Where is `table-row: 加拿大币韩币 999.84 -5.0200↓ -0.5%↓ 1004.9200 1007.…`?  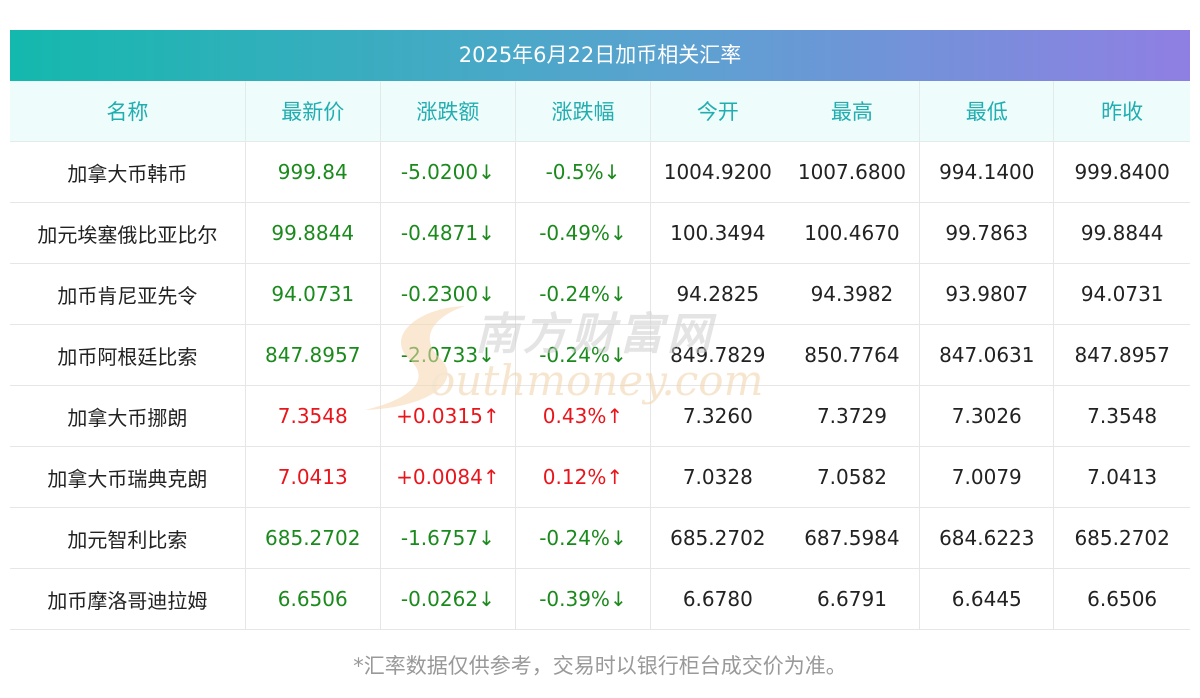
table-row: 加拿大币韩币 999.84 -5.0200↓ -0.5%↓ 1004.9200 1007.… is located at coordinates (600, 172).